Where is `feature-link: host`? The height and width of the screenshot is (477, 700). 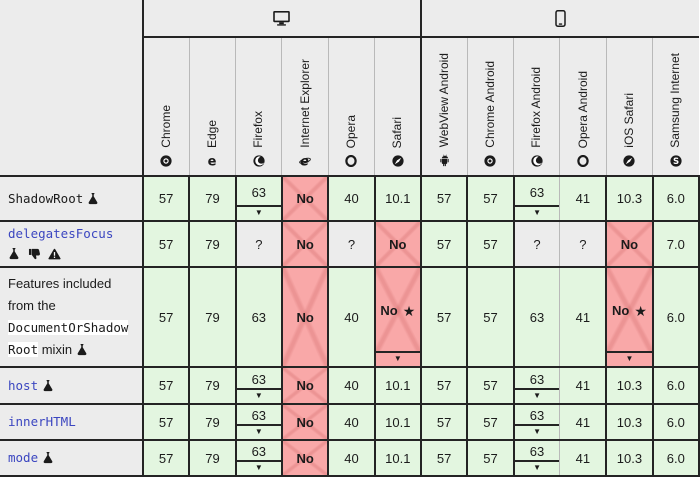 feature-link: host is located at coordinates (23, 385).